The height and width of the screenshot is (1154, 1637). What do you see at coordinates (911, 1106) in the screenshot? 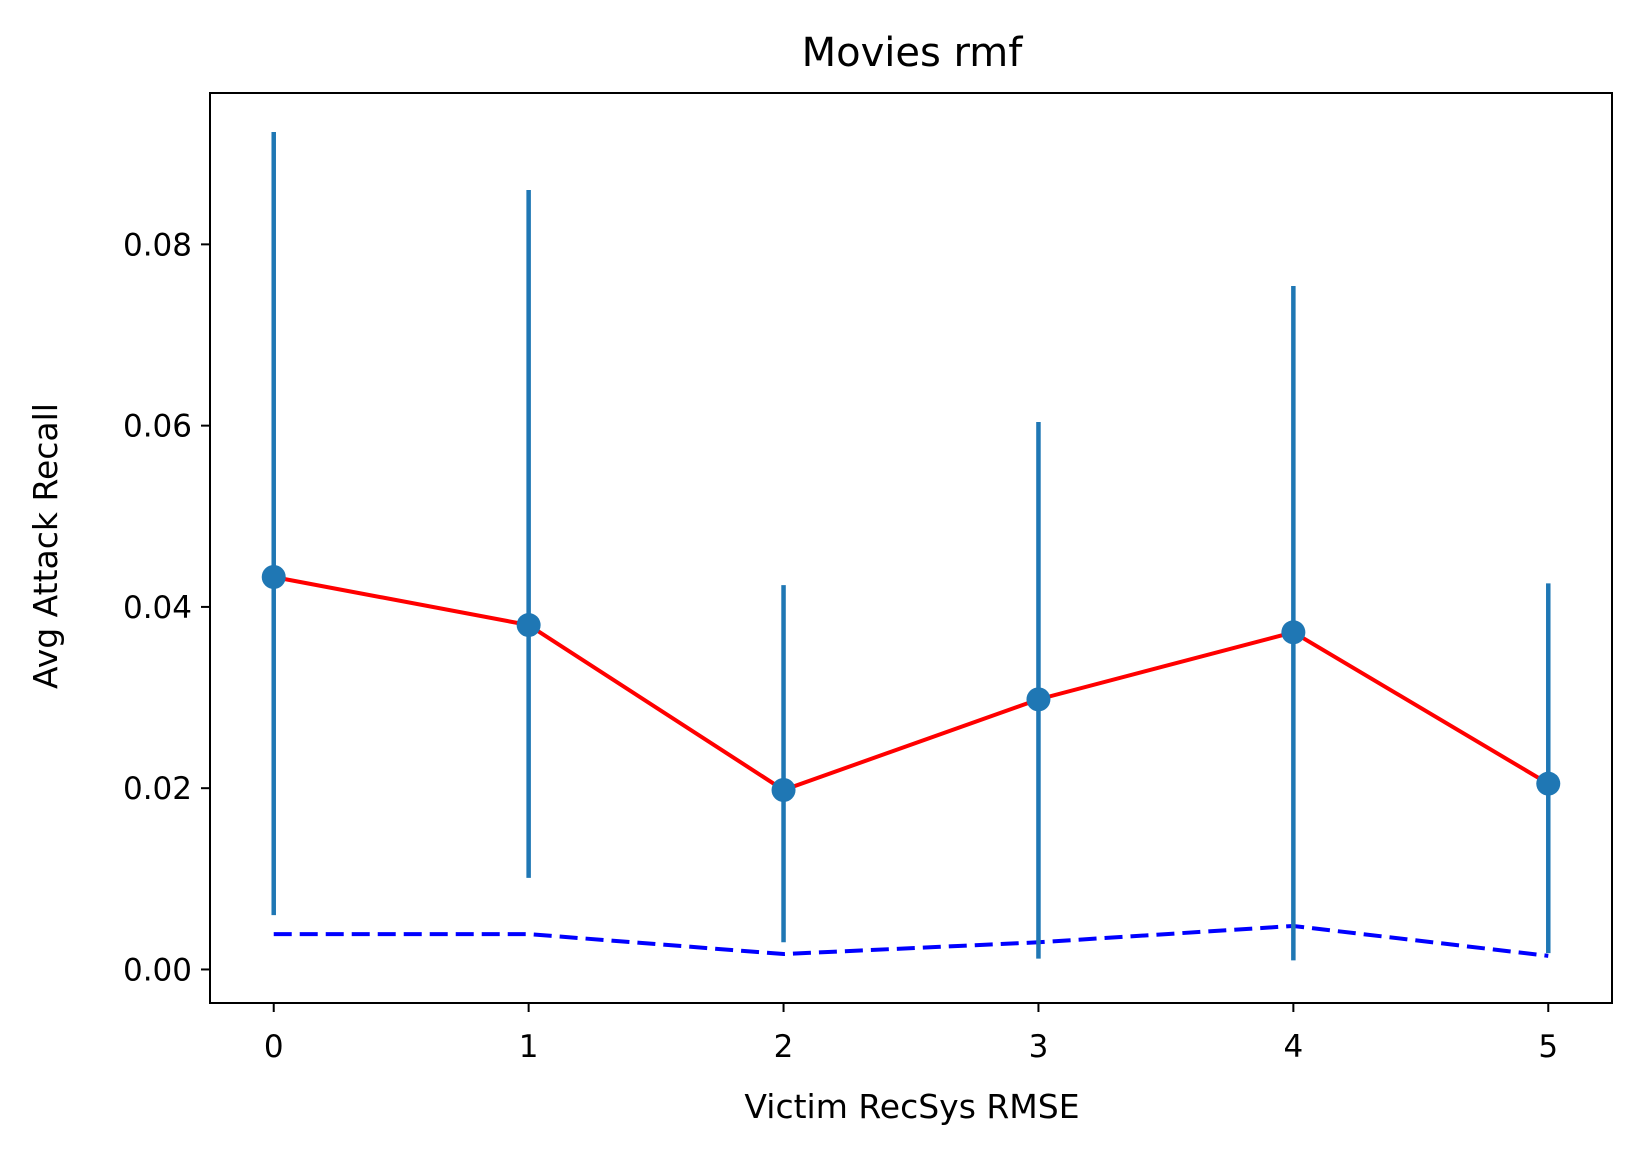
I see `x-axis-label: Victim RecSys RMSE` at bounding box center [911, 1106].